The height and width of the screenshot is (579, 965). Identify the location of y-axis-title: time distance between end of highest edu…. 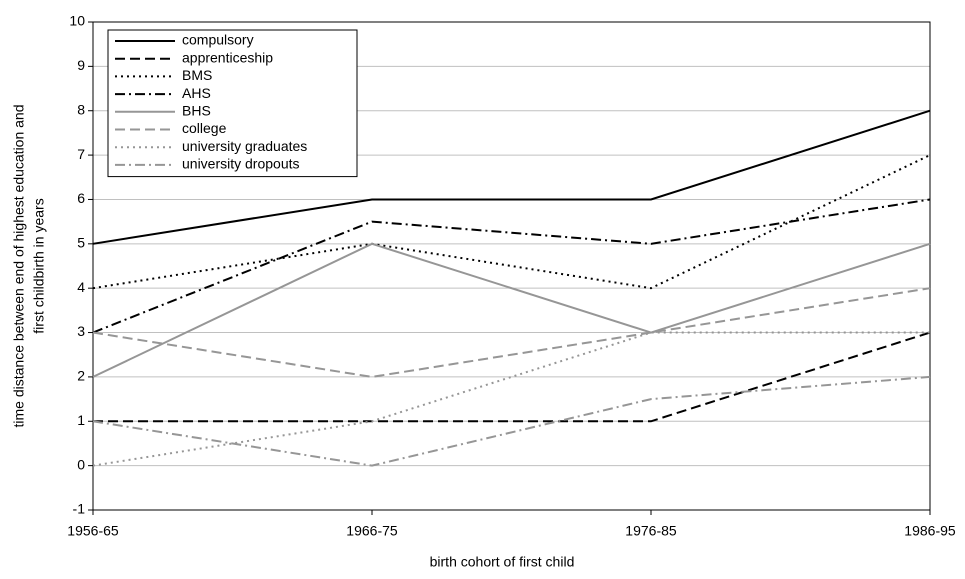
(19, 265).